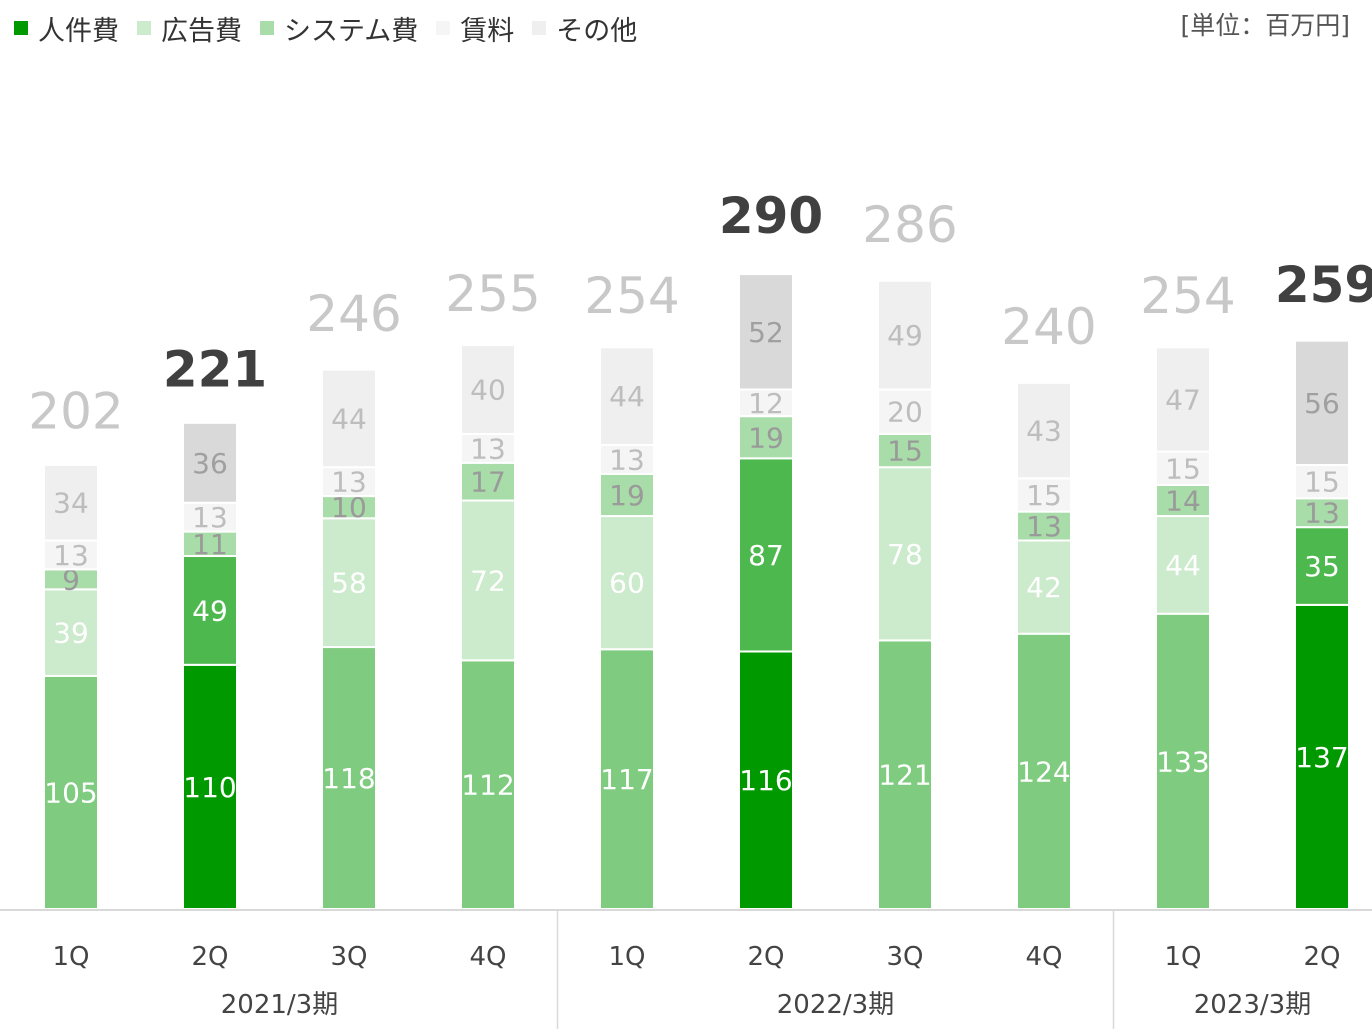  Describe the element at coordinates (597, 31) in the screenshot. I see `legend-label: その他` at that location.